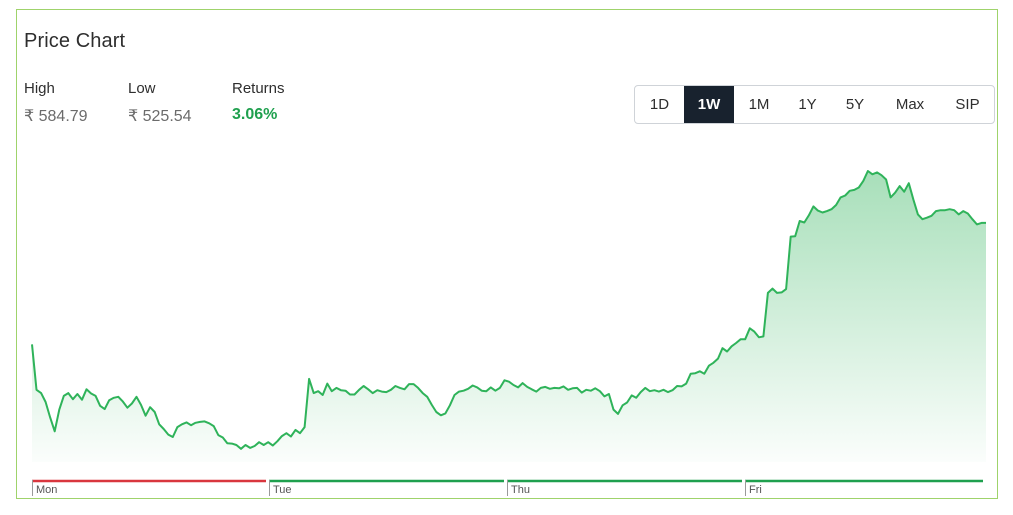 The width and height of the screenshot is (1013, 515). What do you see at coordinates (759, 104) in the screenshot?
I see `range-button-1m: 1M` at bounding box center [759, 104].